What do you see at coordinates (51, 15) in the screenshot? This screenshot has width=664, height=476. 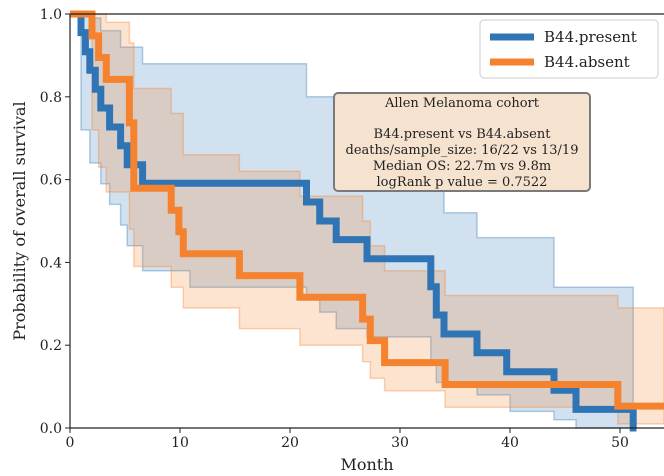 I see `y-tick-label: 1.0` at bounding box center [51, 15].